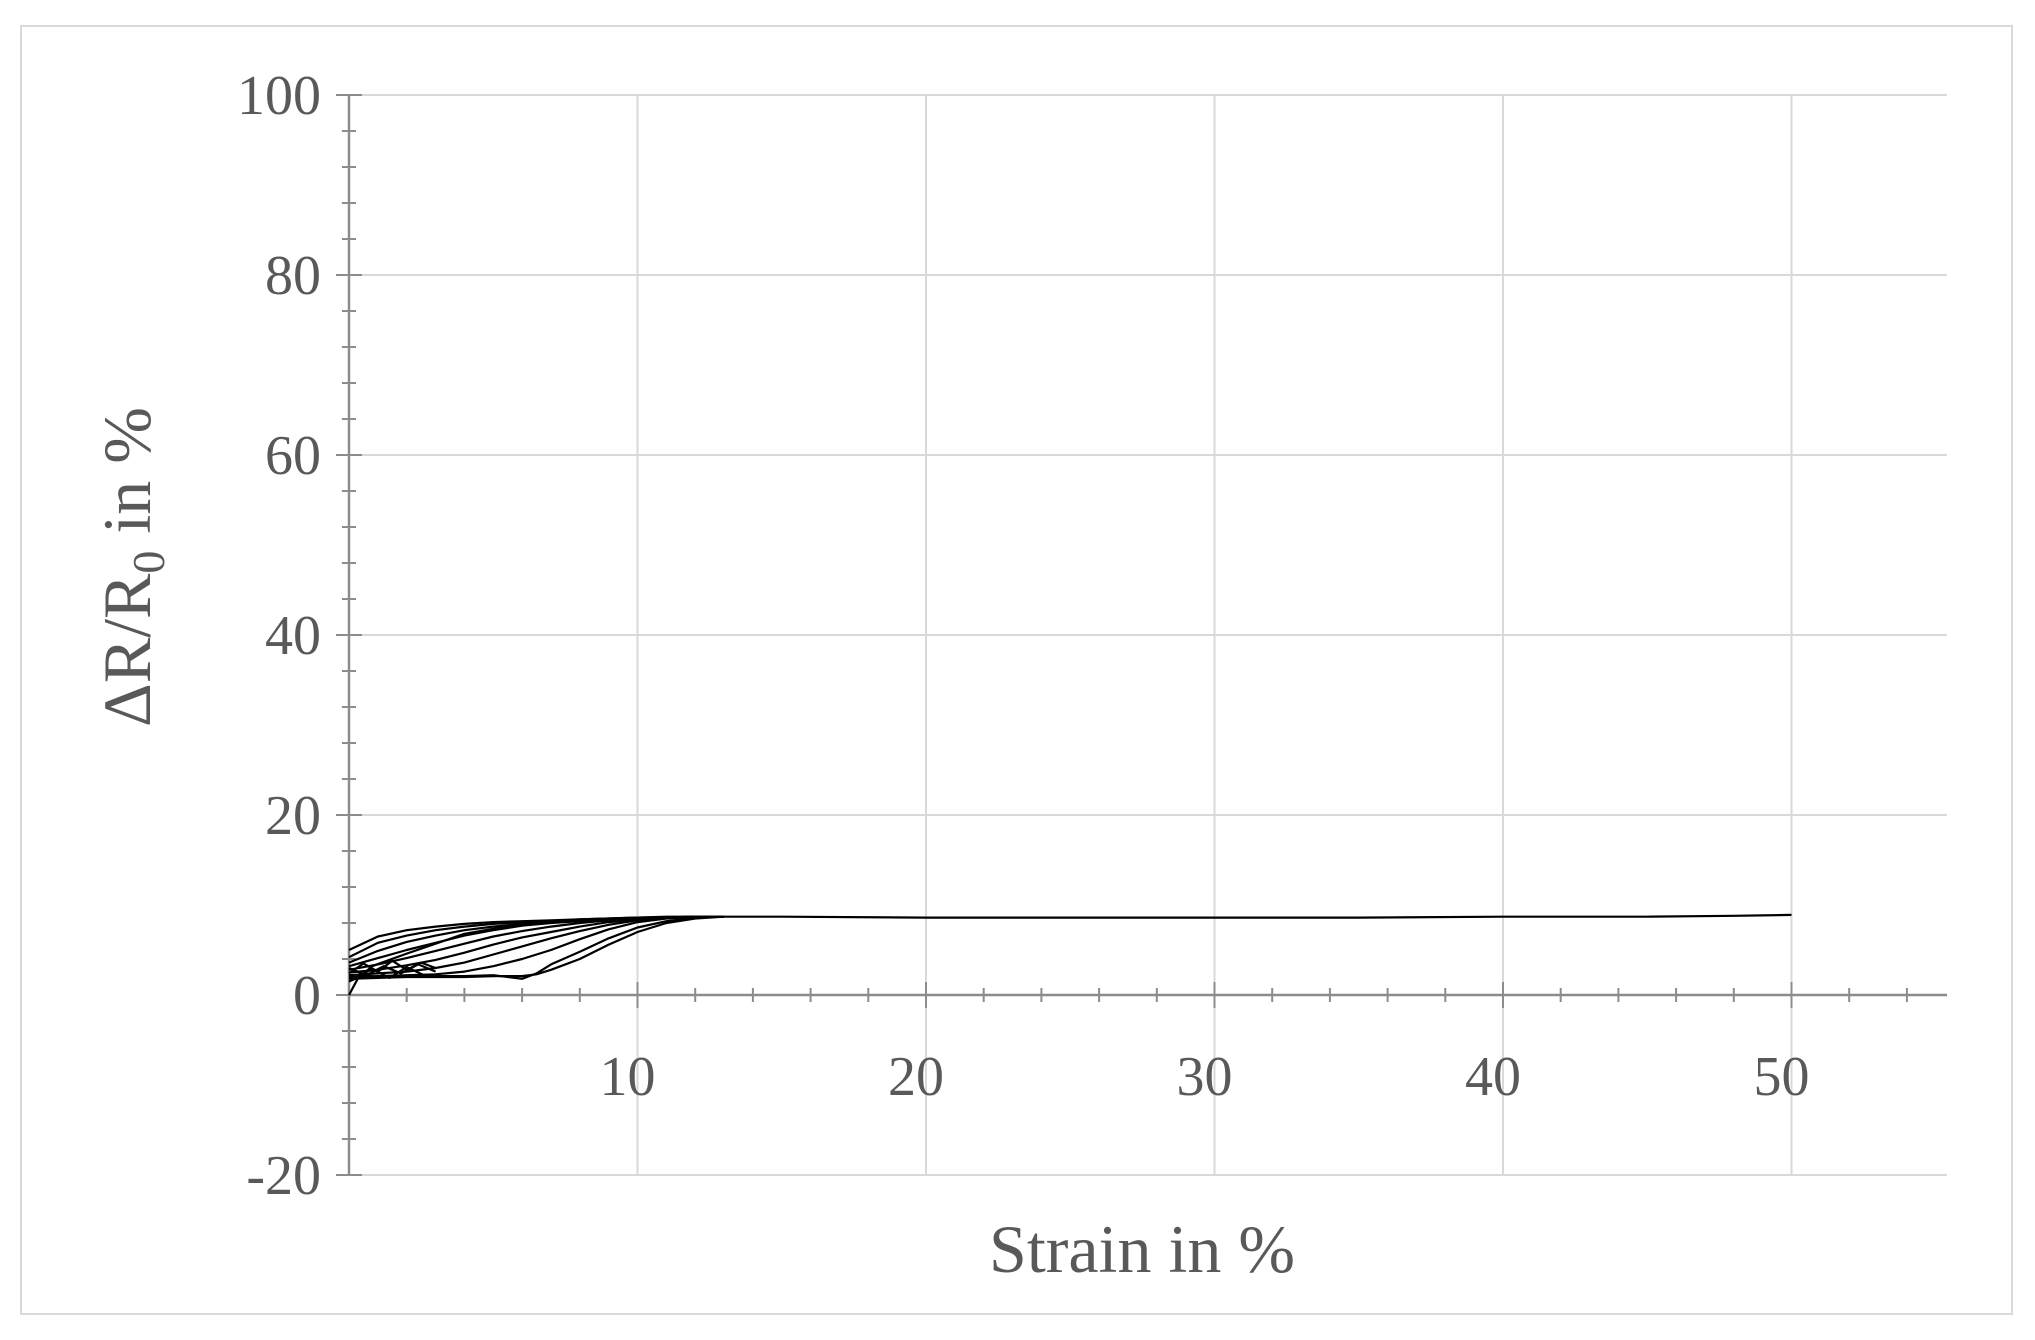  What do you see at coordinates (1782, 1077) in the screenshot?
I see `x-tick-label: 50` at bounding box center [1782, 1077].